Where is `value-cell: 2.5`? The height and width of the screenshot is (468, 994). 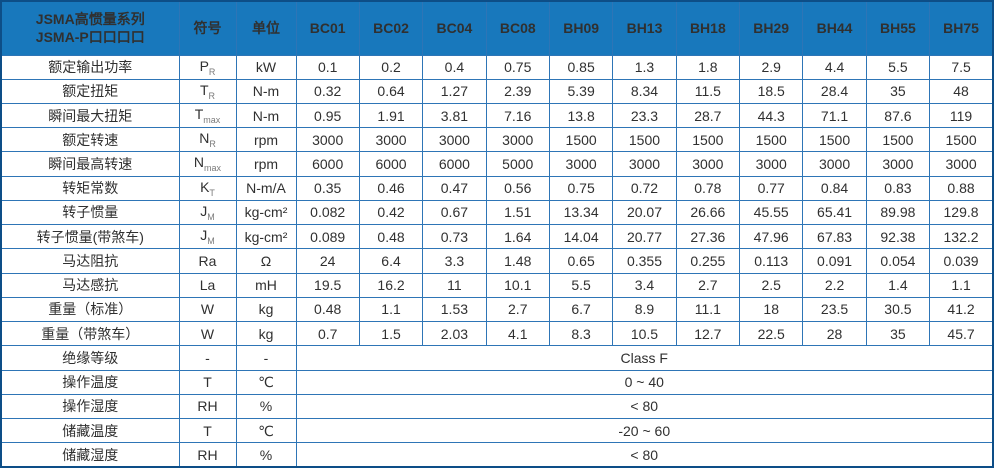
value-cell: 2.5 is located at coordinates (771, 285).